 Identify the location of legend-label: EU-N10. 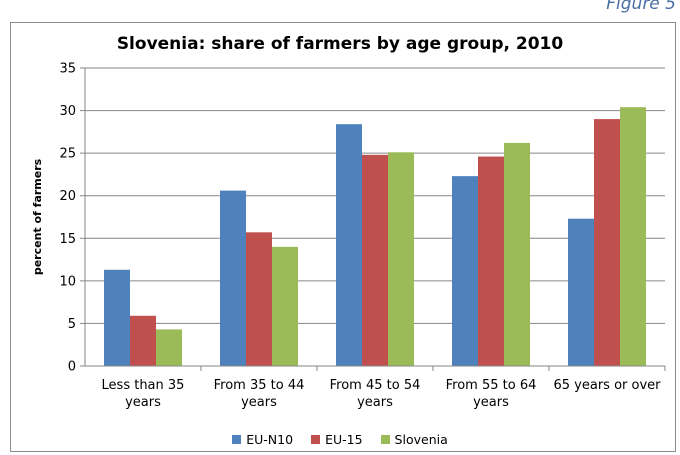
(270, 439).